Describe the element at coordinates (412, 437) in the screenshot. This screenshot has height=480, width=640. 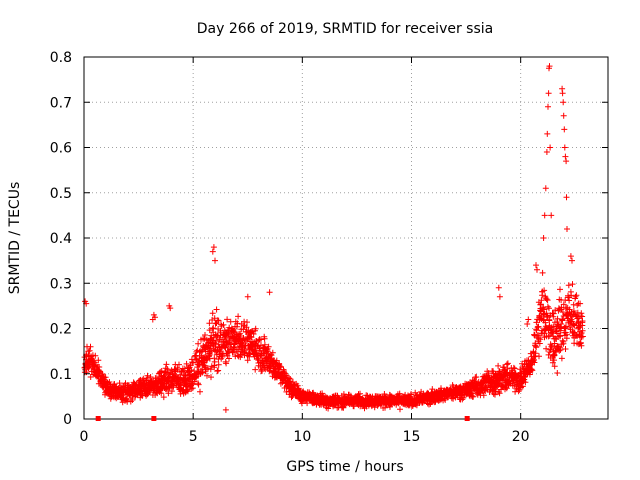
I see `x-tick-label: 15` at that location.